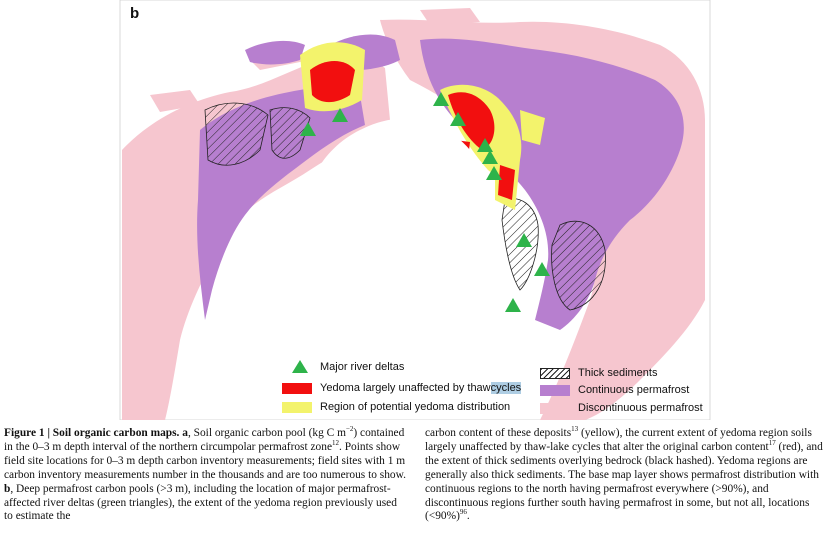  Describe the element at coordinates (392, 220) in the screenshot. I see `arctic-ocean` at that location.